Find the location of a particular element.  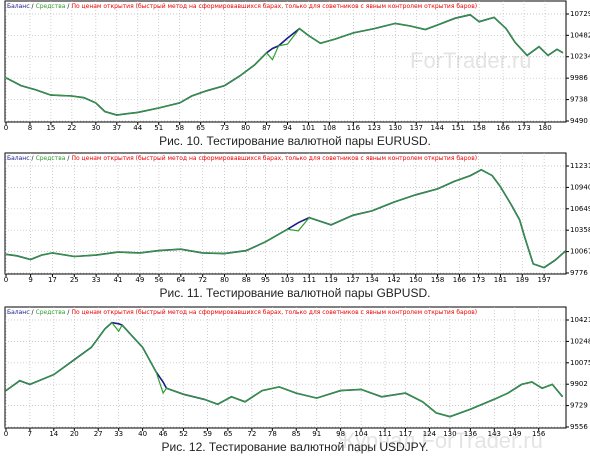

x-tick-label: 197 is located at coordinates (543, 280).